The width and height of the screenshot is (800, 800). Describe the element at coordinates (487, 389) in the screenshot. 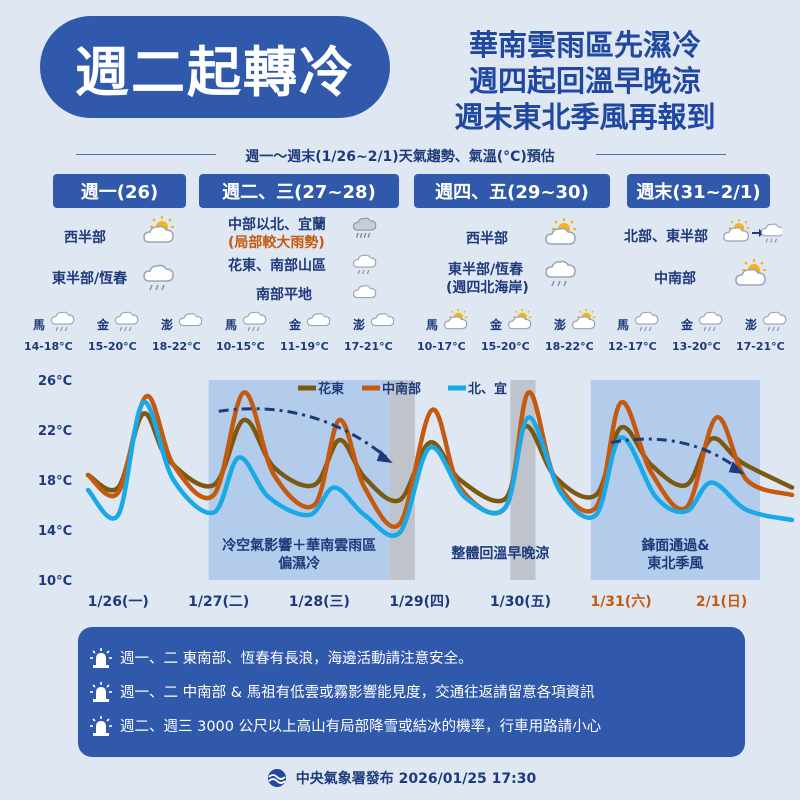

I see `legend-entry: 北、宜` at that location.